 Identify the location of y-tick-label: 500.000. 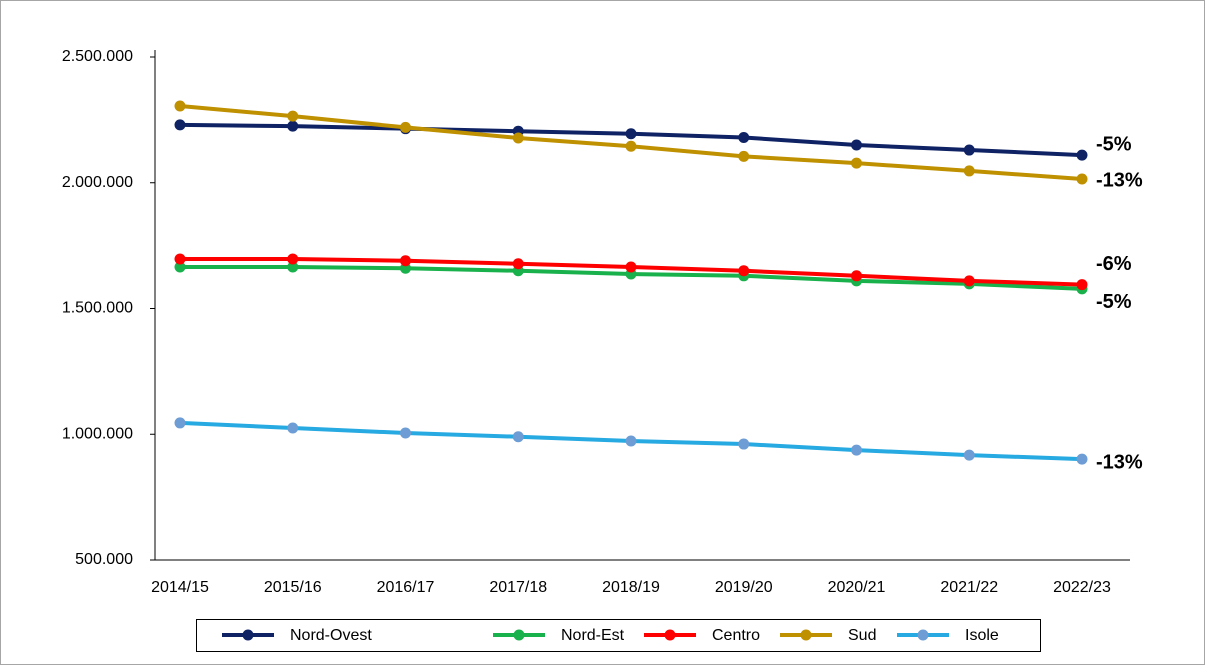
(104, 559).